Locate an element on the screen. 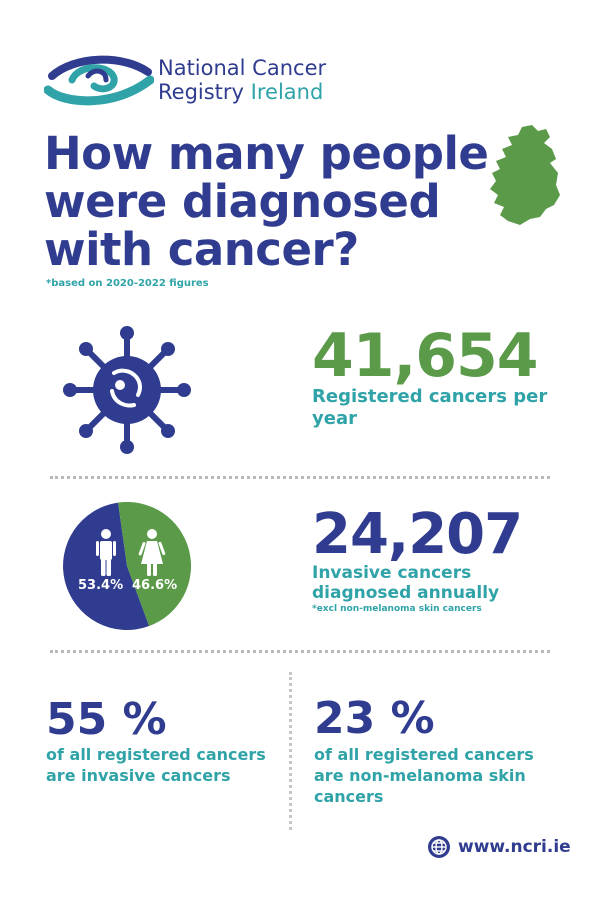  title-line-1: How many people is located at coordinates (266, 153).